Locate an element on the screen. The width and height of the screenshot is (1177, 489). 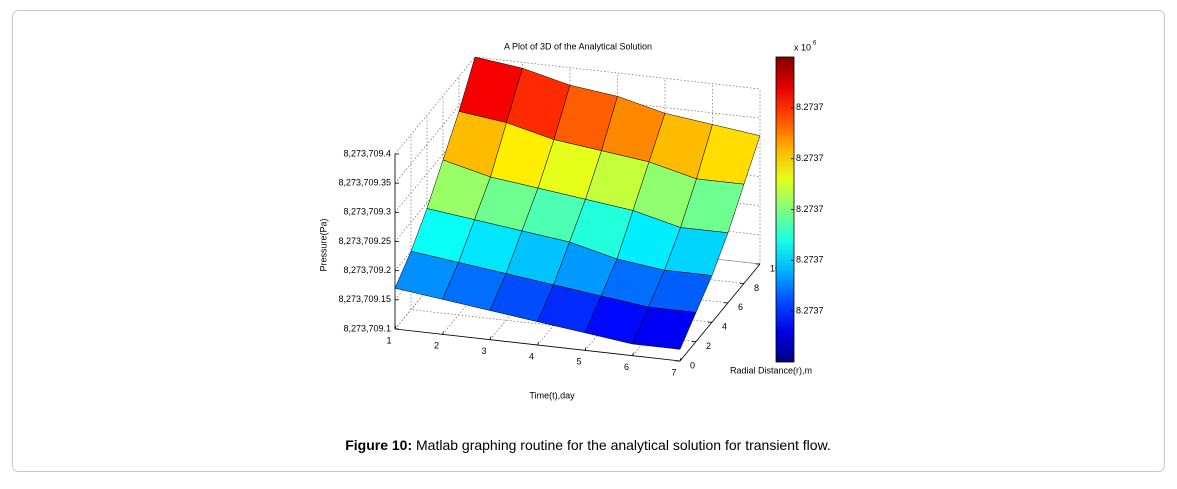
y-tick-label: 4 is located at coordinates (724, 327).